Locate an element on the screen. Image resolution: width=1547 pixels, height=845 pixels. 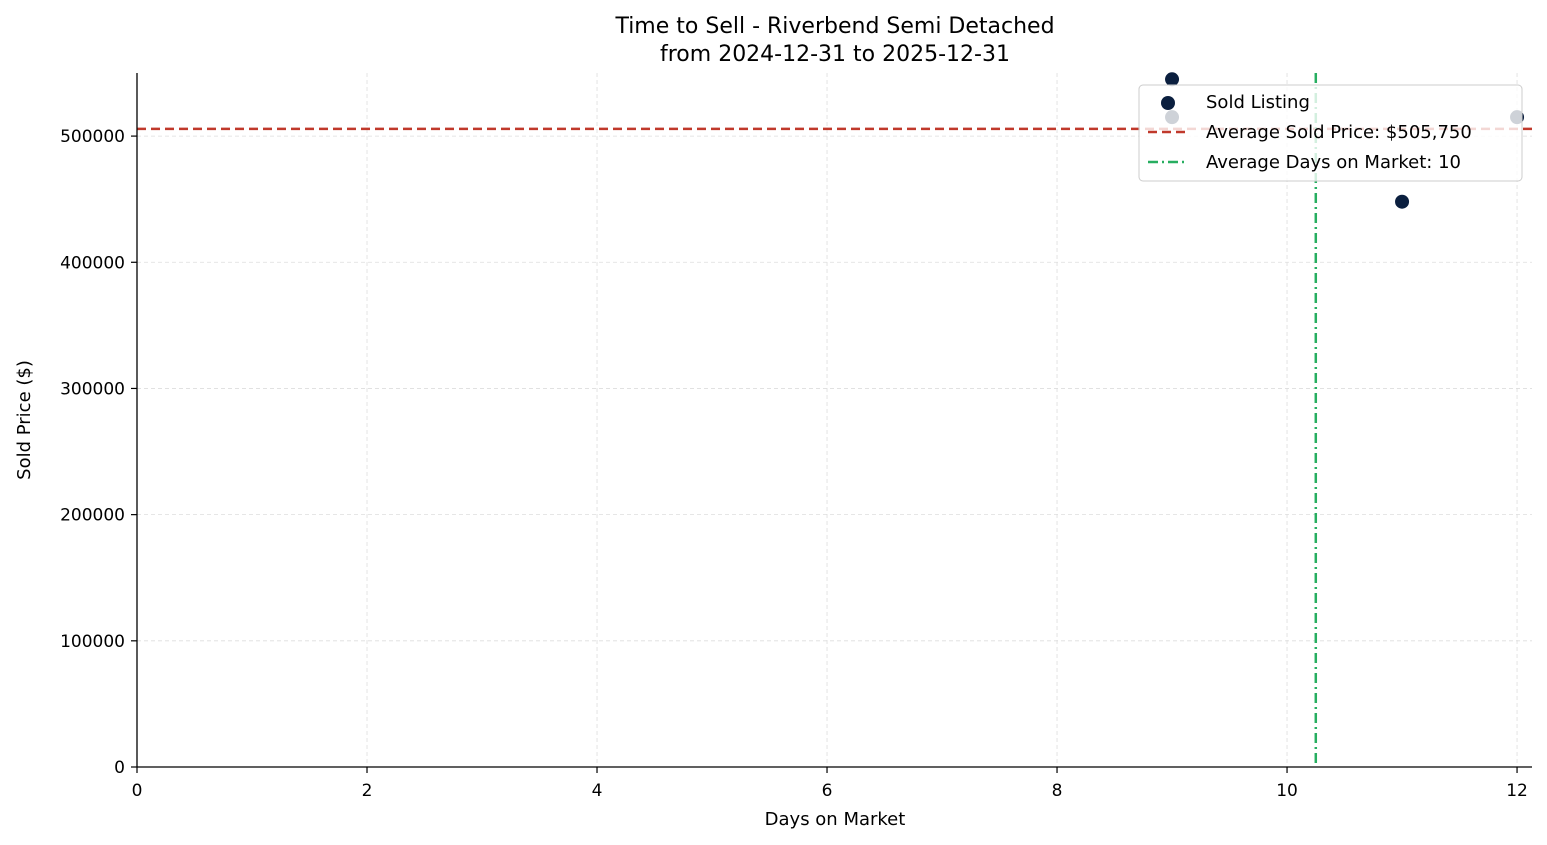
x-axis-label: Days on Market is located at coordinates (835, 819).